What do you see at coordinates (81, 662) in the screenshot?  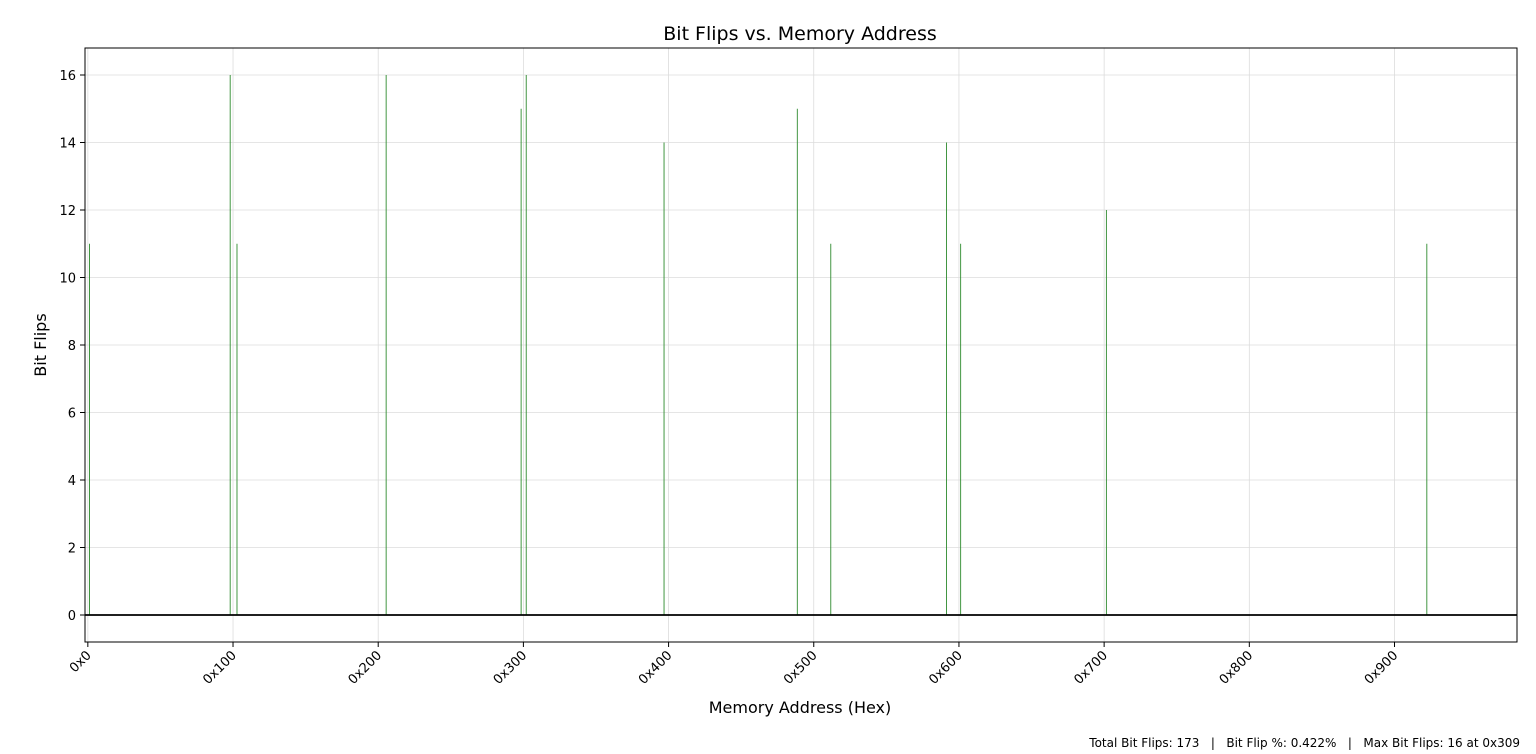 I see `x-tick-label-0: 0x0` at bounding box center [81, 662].